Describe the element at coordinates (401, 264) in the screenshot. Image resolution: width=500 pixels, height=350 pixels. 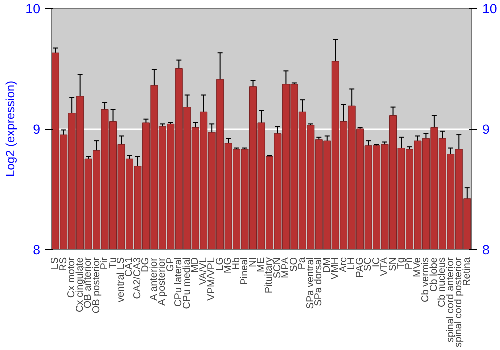
I see `x-tick-label: Tg` at that location.